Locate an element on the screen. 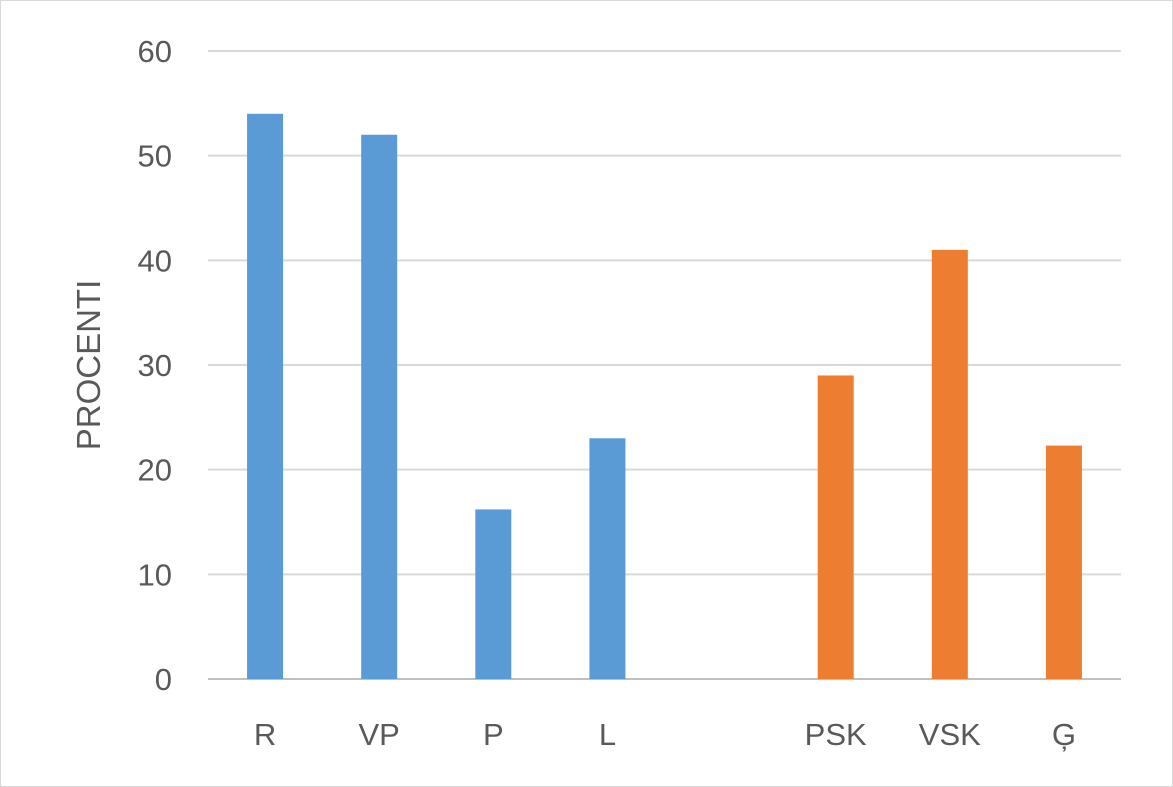 Image resolution: width=1173 pixels, height=787 pixels. x-category-label: VSK is located at coordinates (950, 734).